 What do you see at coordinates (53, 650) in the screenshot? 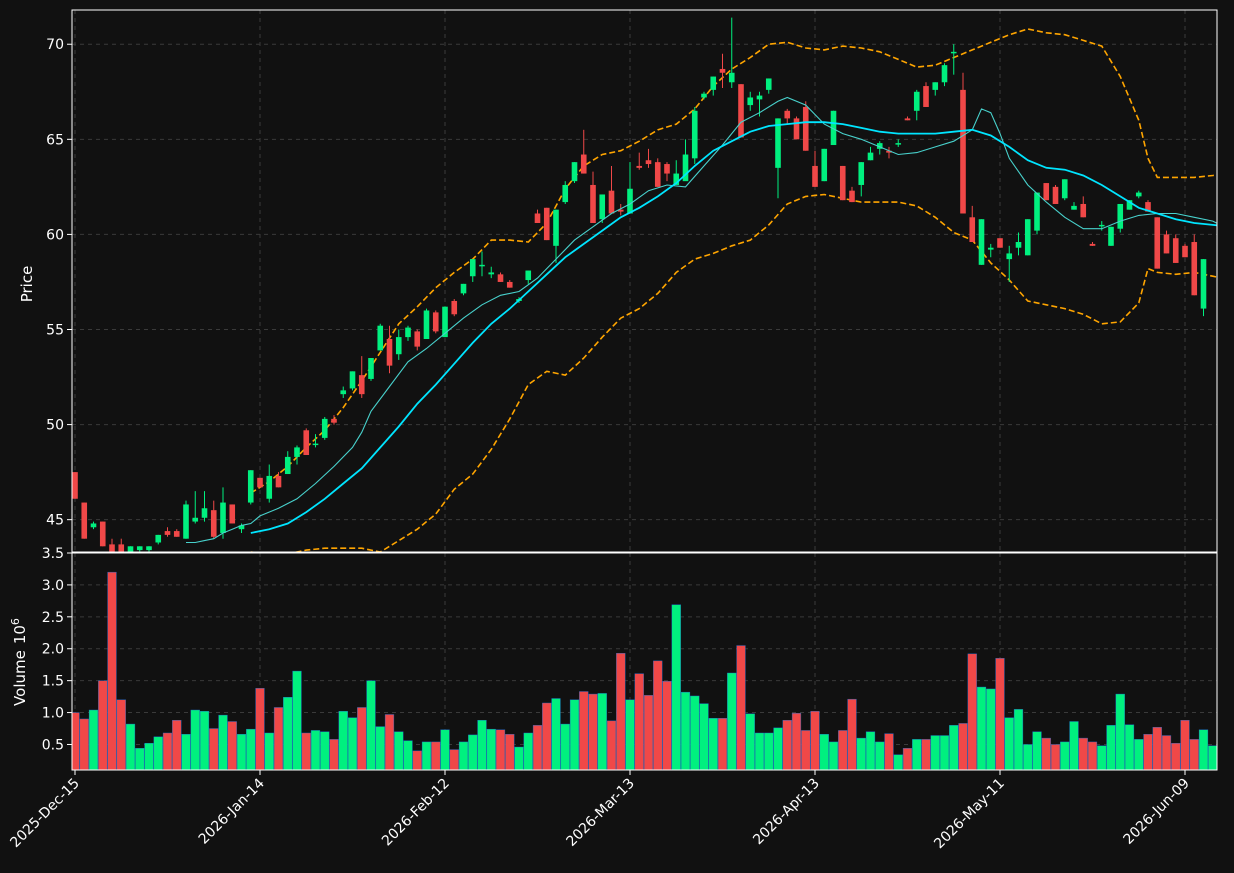
I see `volume-ytick-label: 2.0` at bounding box center [53, 650].